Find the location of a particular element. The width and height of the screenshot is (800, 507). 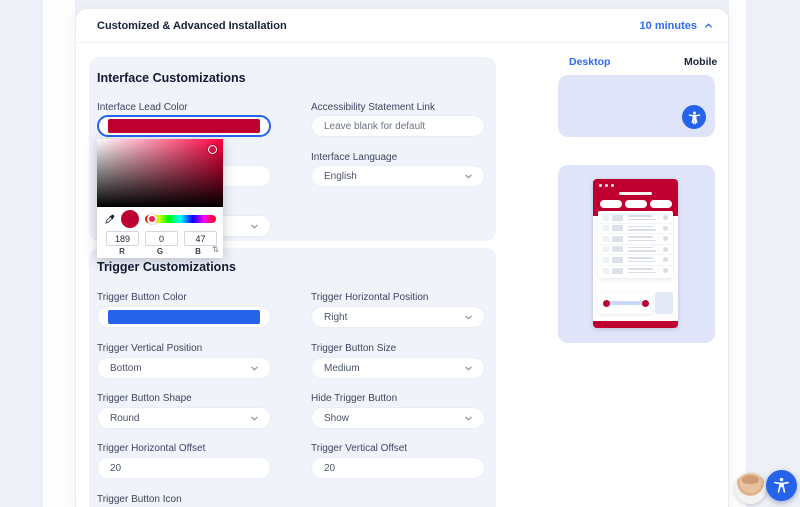

trigger-horizontal-offset-label: Trigger Horizontal Offset is located at coordinates (151, 448).